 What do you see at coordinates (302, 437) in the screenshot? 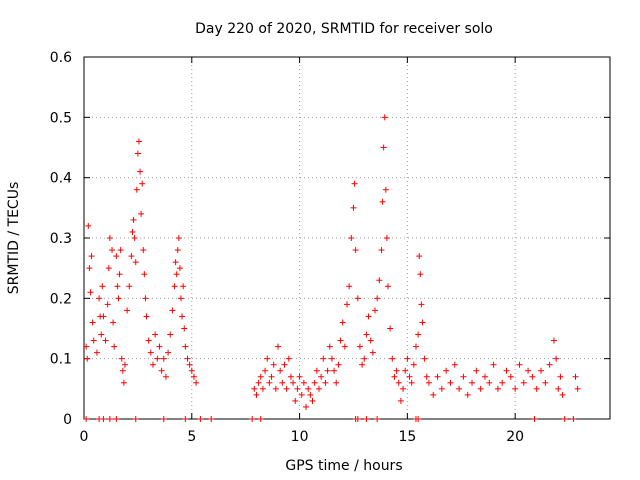
I see `x-tick-labels: 0 5 10 15 20` at bounding box center [302, 437].